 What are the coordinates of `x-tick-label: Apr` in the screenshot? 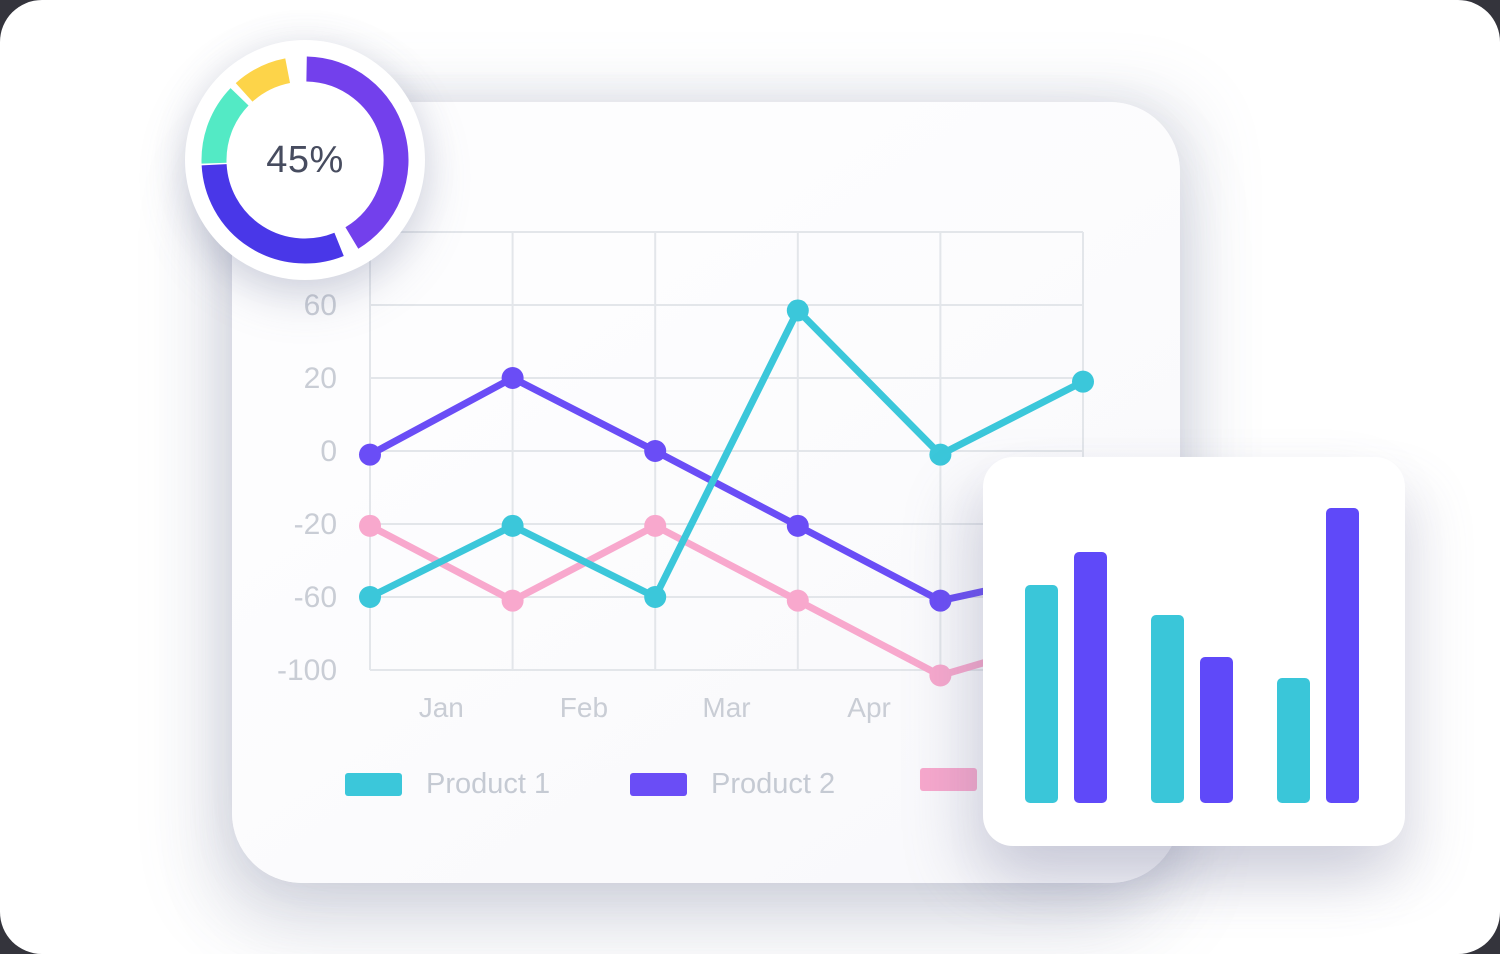 It's located at (869, 707).